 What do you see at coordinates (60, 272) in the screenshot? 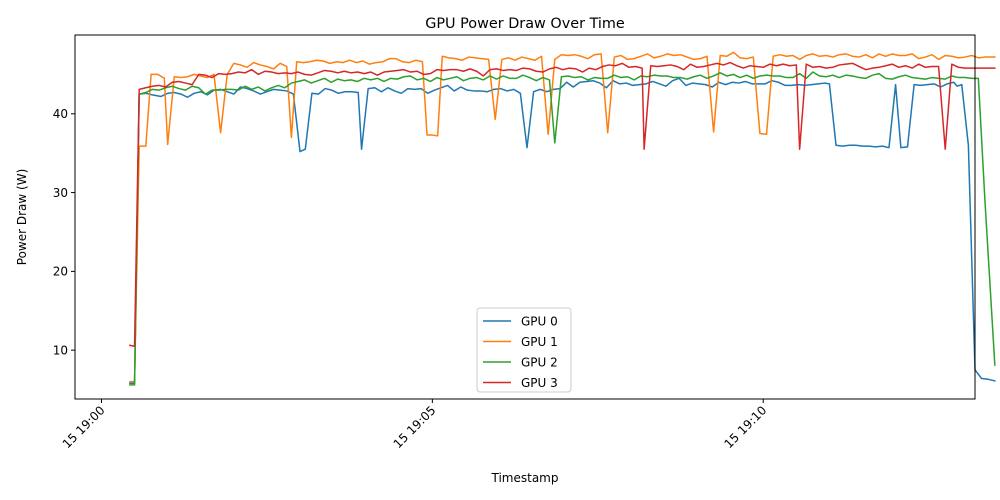
I see `y-tick-label: 20` at bounding box center [60, 272].